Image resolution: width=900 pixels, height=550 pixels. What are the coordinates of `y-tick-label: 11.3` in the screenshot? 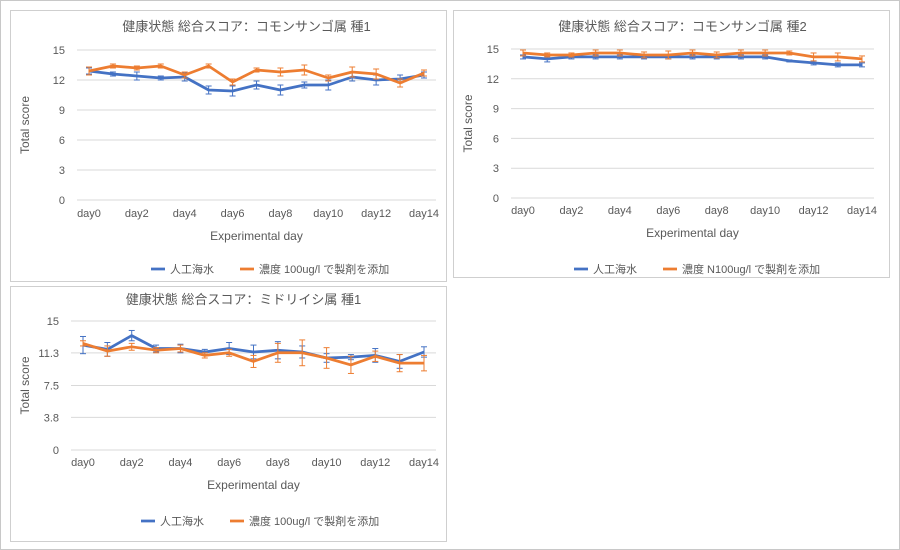 It's located at (48, 354).